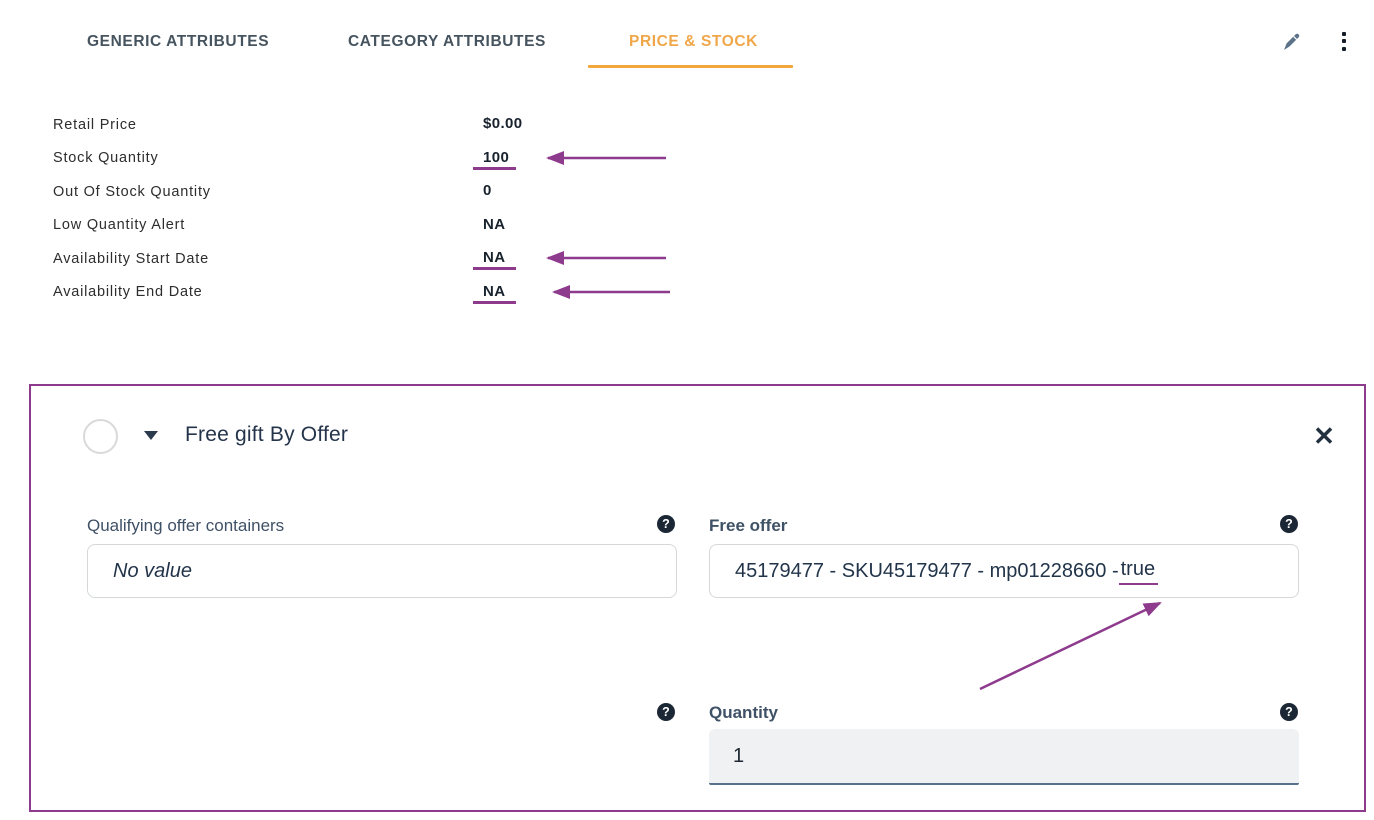  What do you see at coordinates (494, 302) in the screenshot?
I see `annotation-underline-end-date` at bounding box center [494, 302].